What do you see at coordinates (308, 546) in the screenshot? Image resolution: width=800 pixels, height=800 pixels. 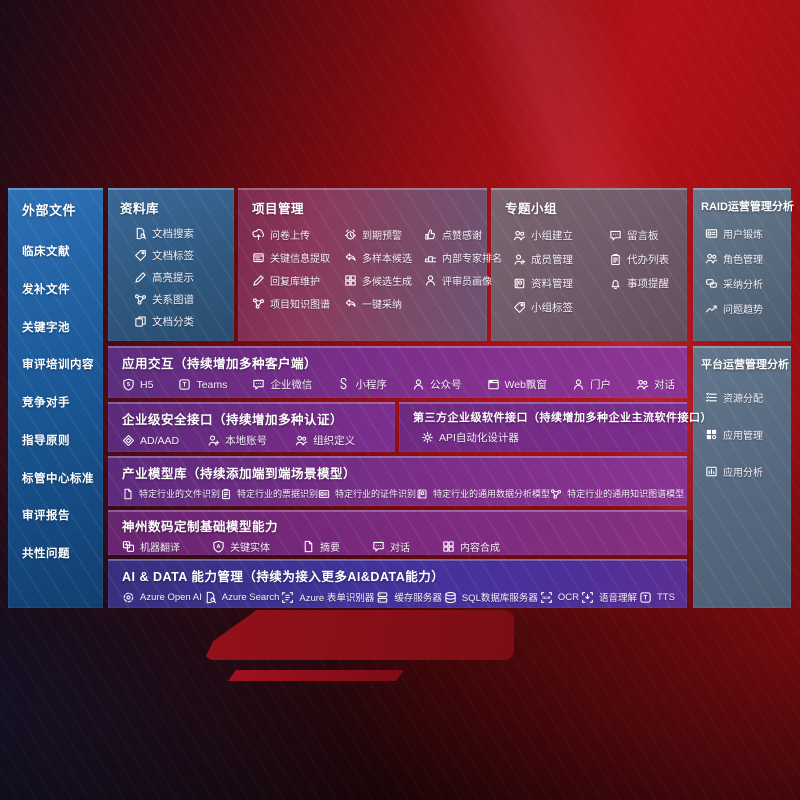 I see `summary-doc-icon` at bounding box center [308, 546].